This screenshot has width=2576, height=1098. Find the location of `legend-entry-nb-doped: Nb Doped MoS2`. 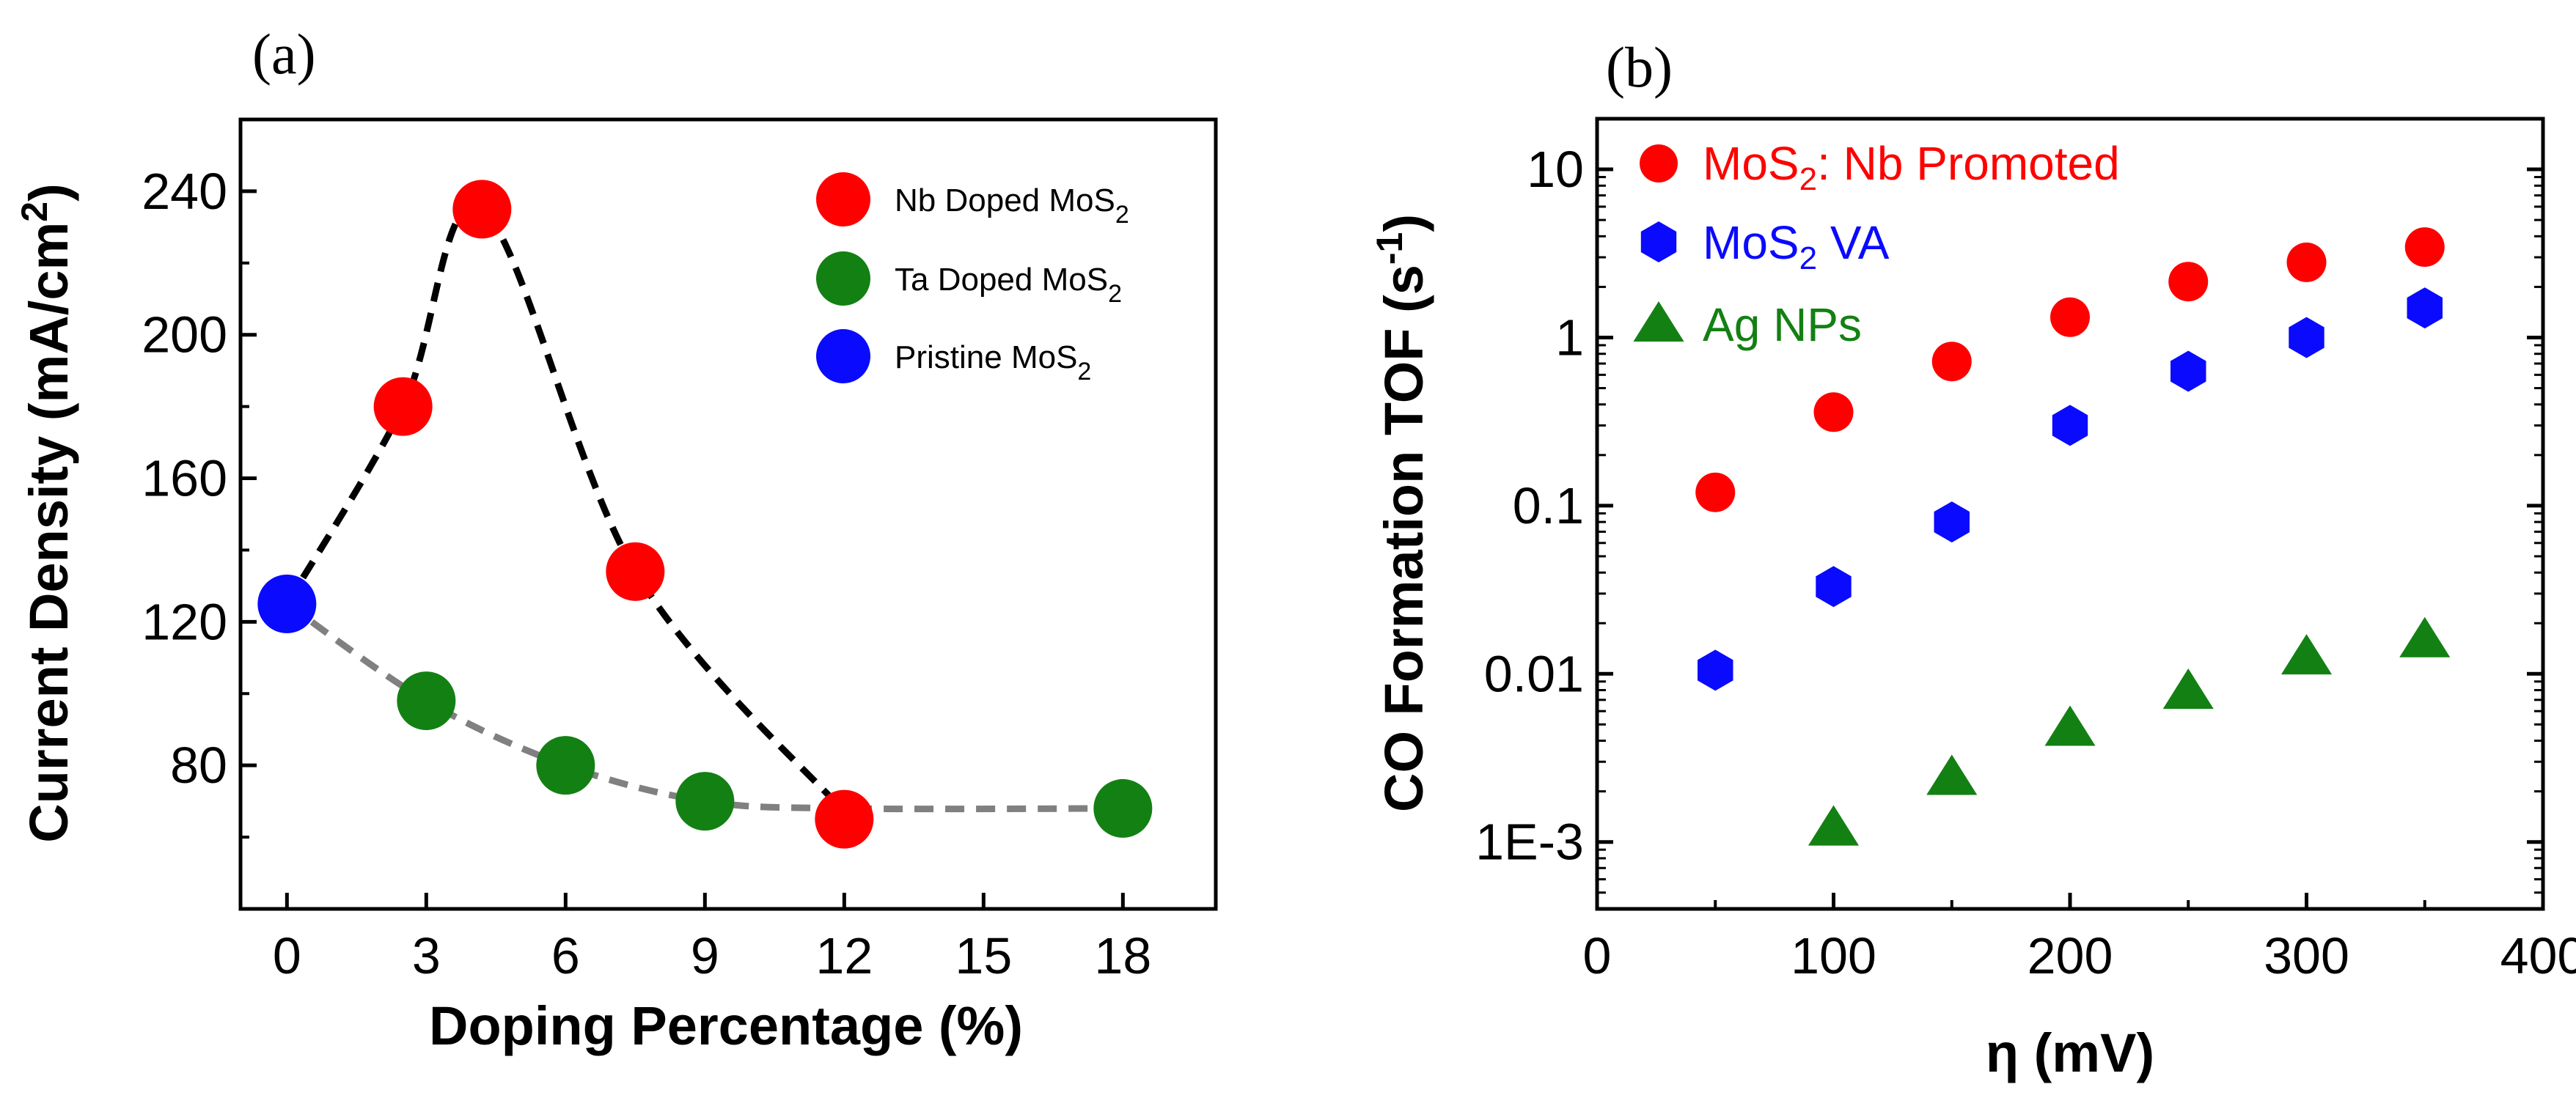

legend-entry-nb-doped: Nb Doped MoS2 is located at coordinates (973, 201).